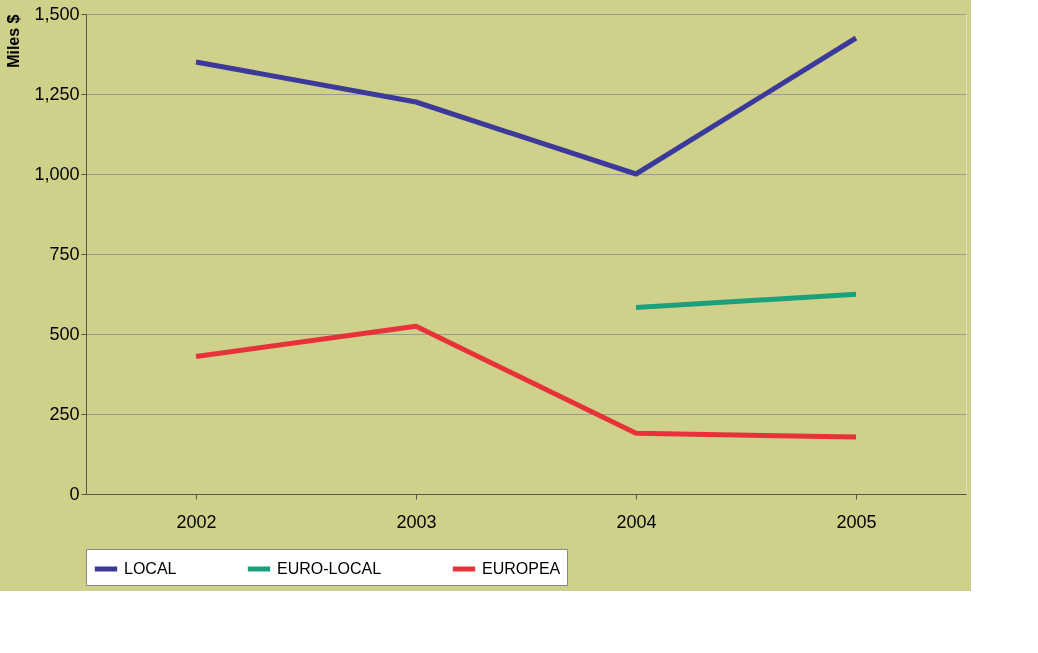  Describe the element at coordinates (856, 521) in the screenshot. I see `x-tick-label: 2005` at that location.